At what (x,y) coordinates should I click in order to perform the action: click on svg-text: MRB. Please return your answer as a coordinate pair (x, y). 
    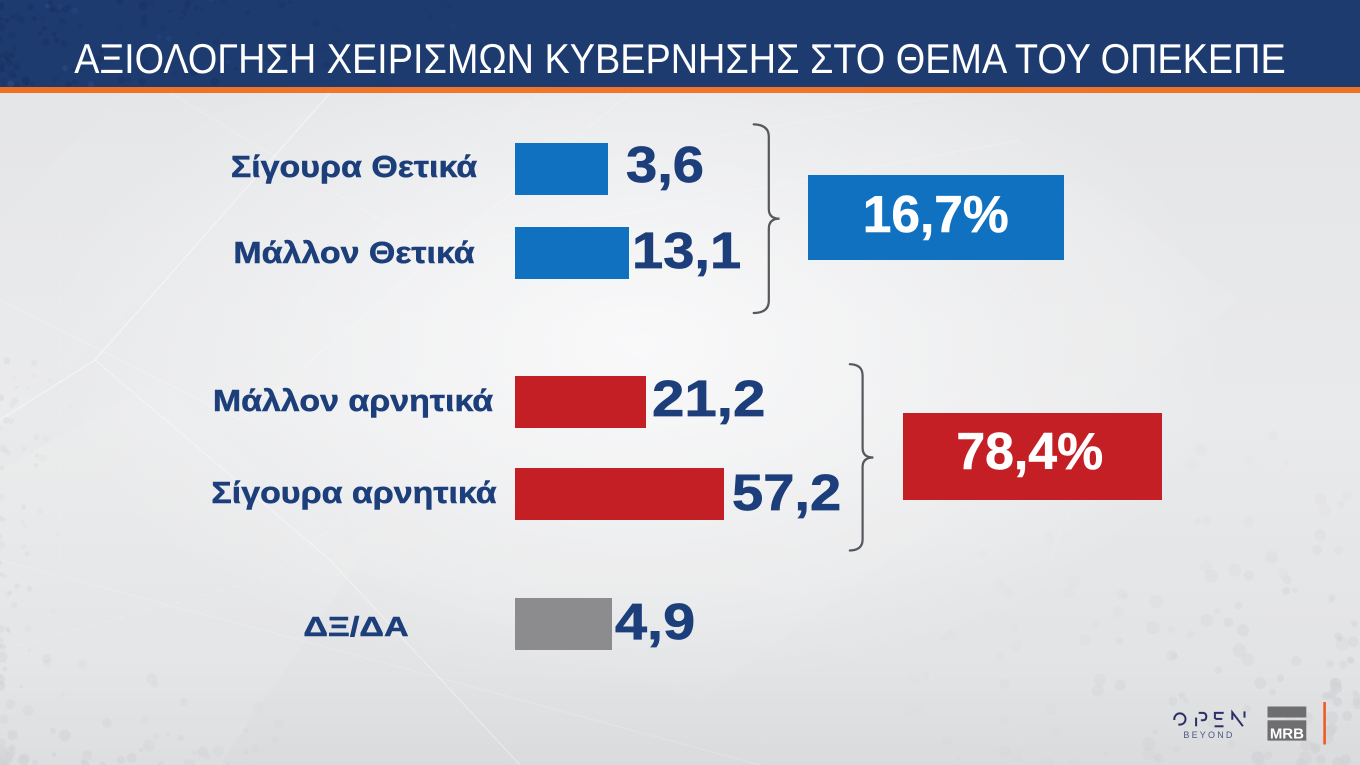
    Looking at the image, I should click on (1287, 733).